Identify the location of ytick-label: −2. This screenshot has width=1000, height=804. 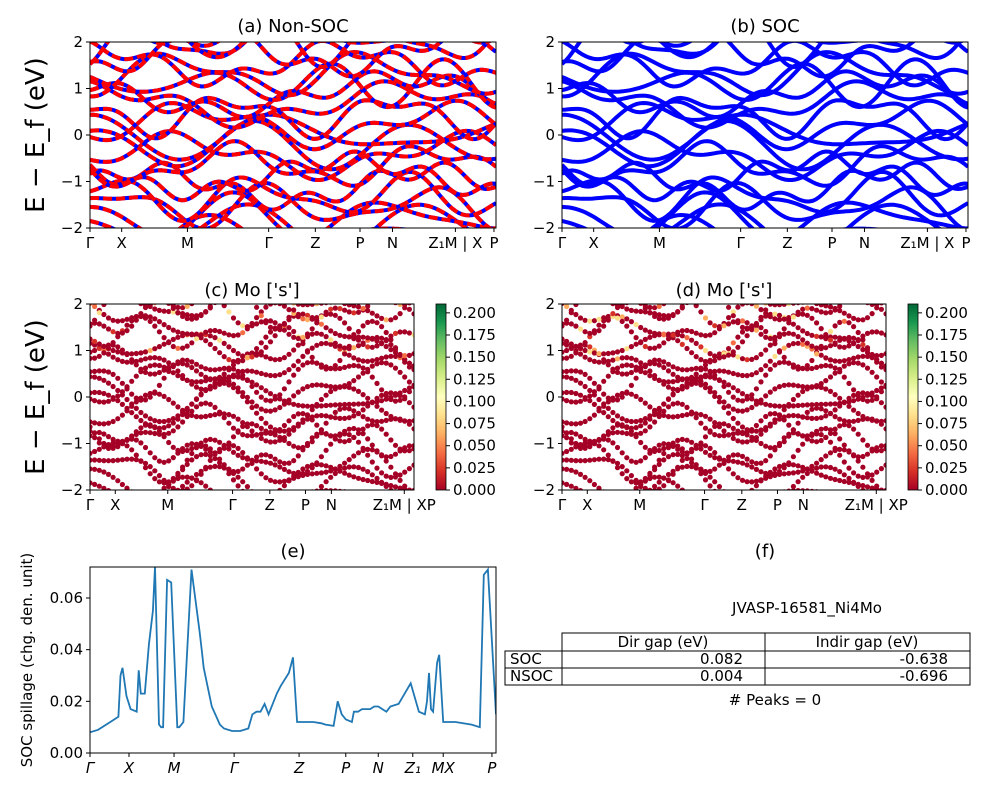
(544, 228).